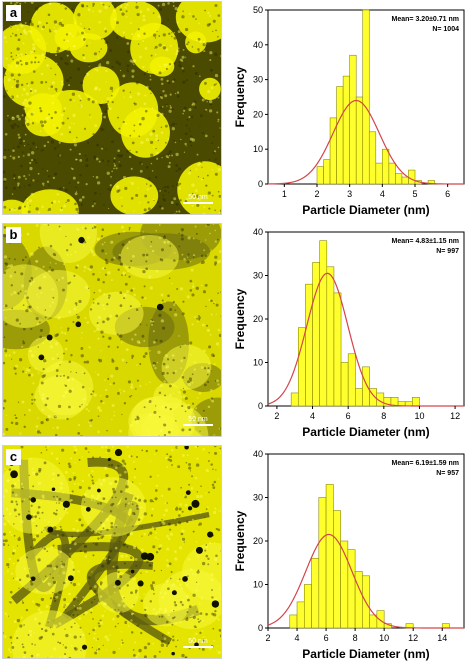 This screenshot has height=664, width=474. What do you see at coordinates (365, 339) in the screenshot?
I see `gaussian-fit-line` at bounding box center [365, 339].